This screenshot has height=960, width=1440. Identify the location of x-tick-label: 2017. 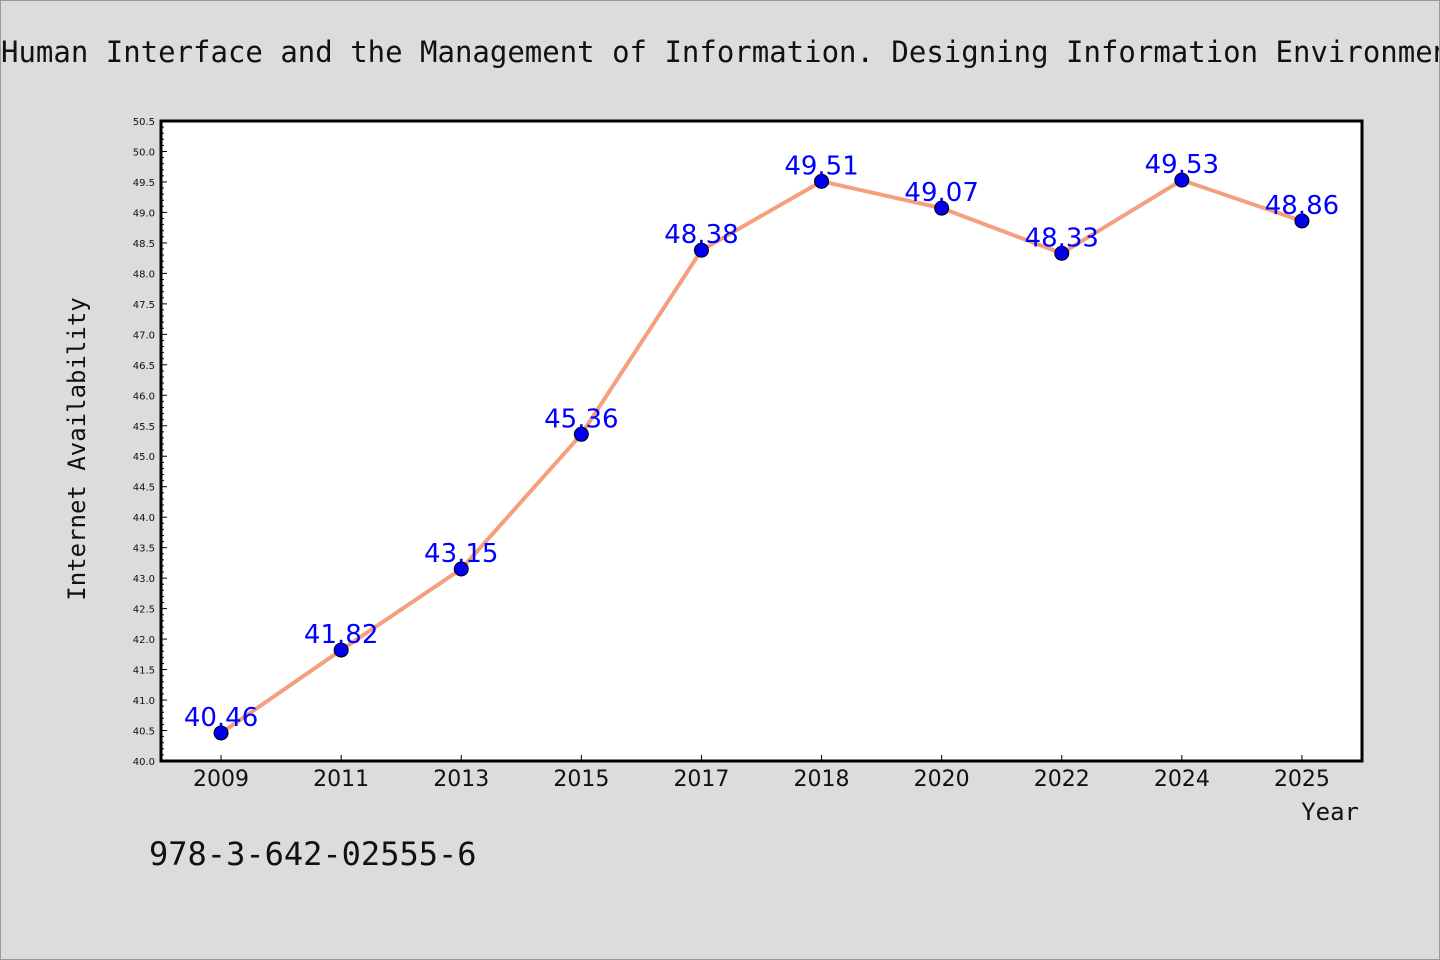
(701, 779).